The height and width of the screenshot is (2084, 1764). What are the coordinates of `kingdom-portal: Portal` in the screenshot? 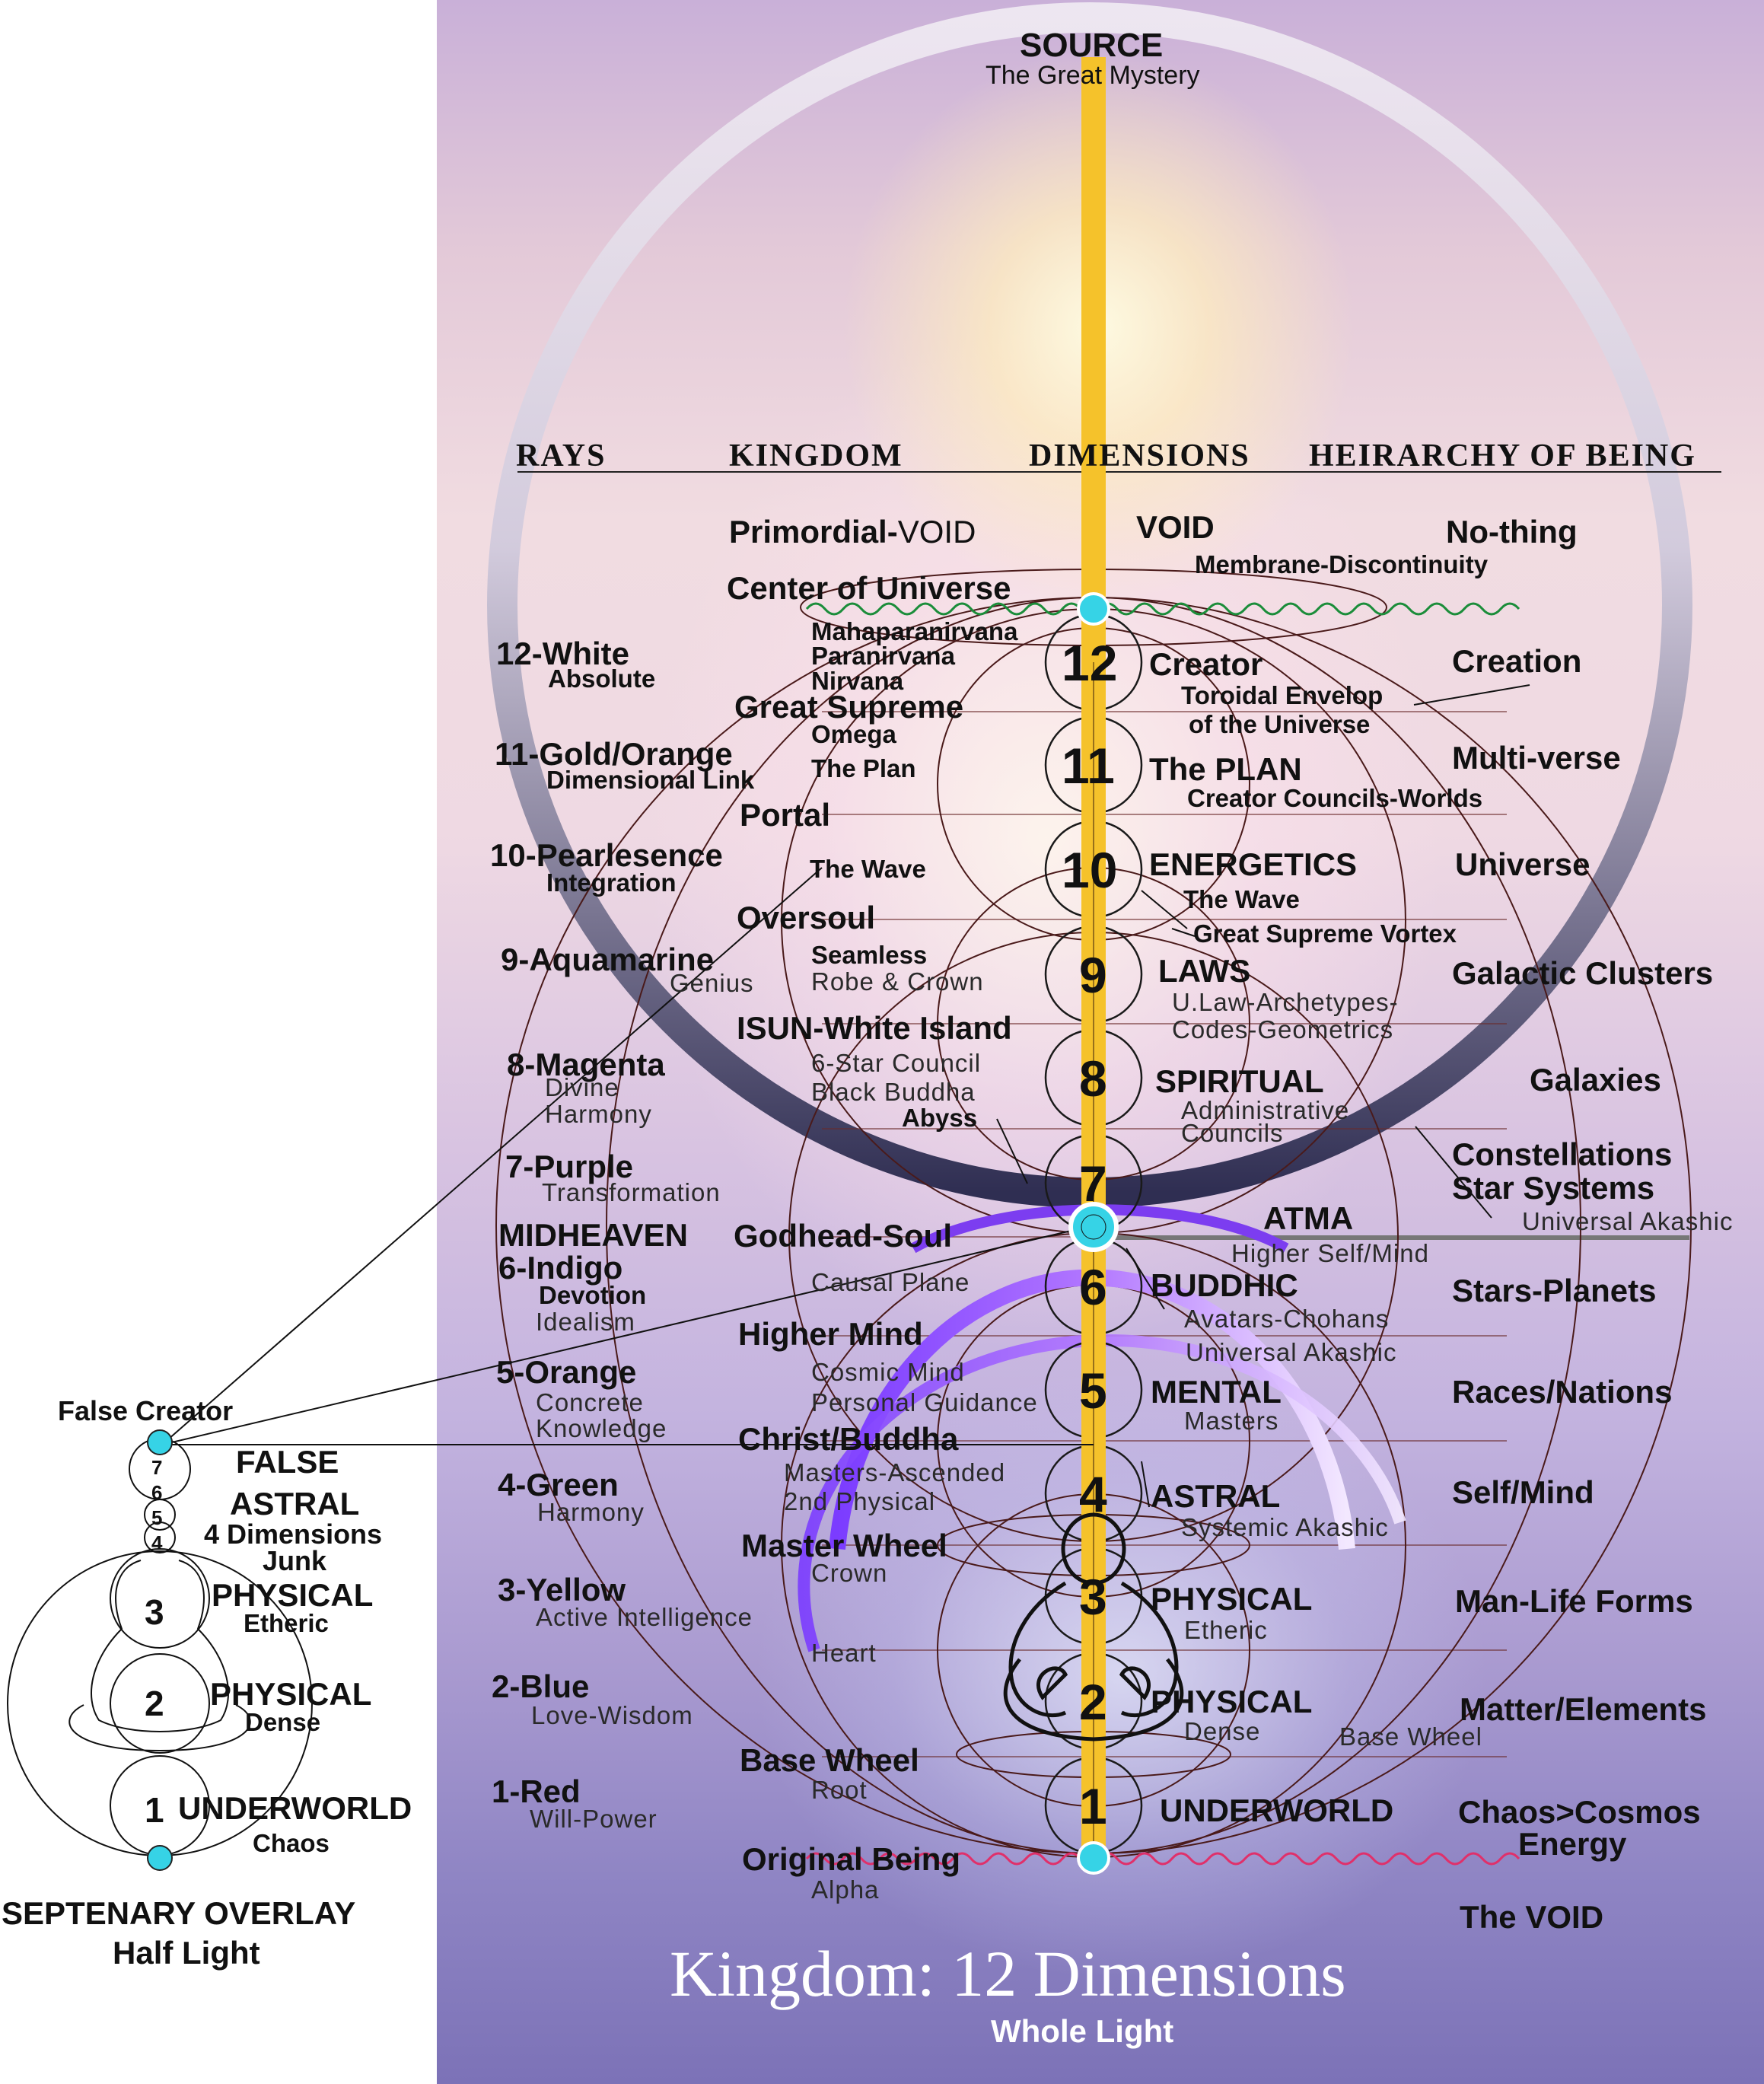 It's located at (785, 815).